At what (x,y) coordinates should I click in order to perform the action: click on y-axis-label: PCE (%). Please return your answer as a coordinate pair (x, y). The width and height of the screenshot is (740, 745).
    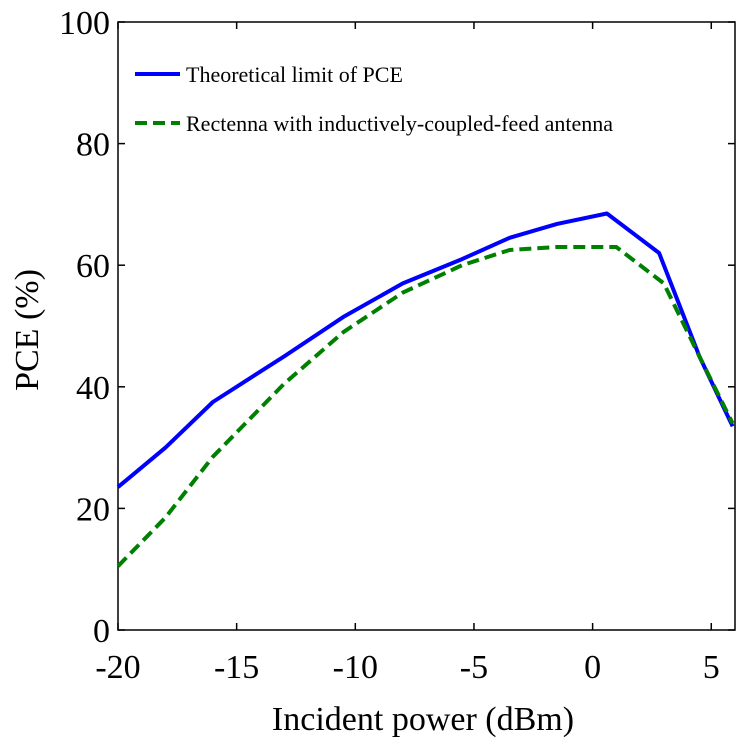
    Looking at the image, I should click on (27, 330).